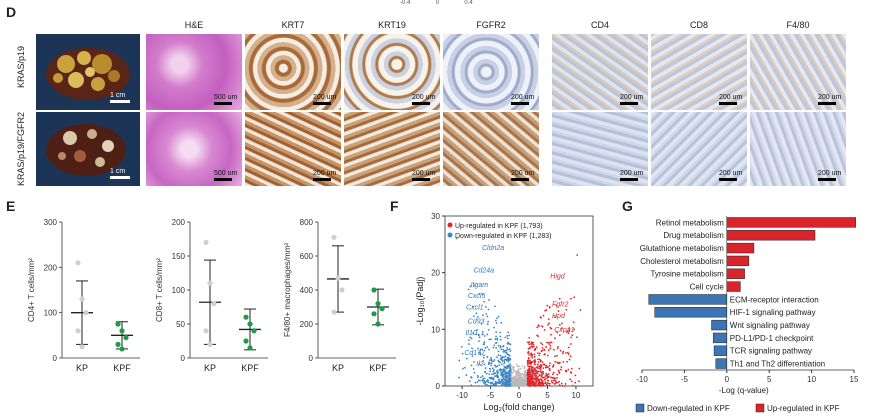  Describe the element at coordinates (771, 351) in the screenshot. I see `pathway-label: TCR signaling pathway` at that location.